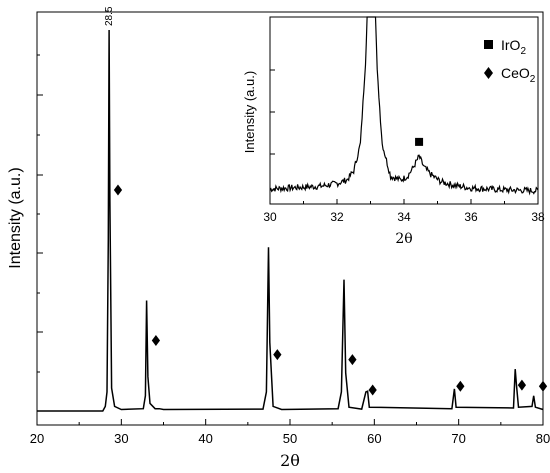  Describe the element at coordinates (290, 460) in the screenshot. I see `main-x-axis-title: 2θ` at that location.